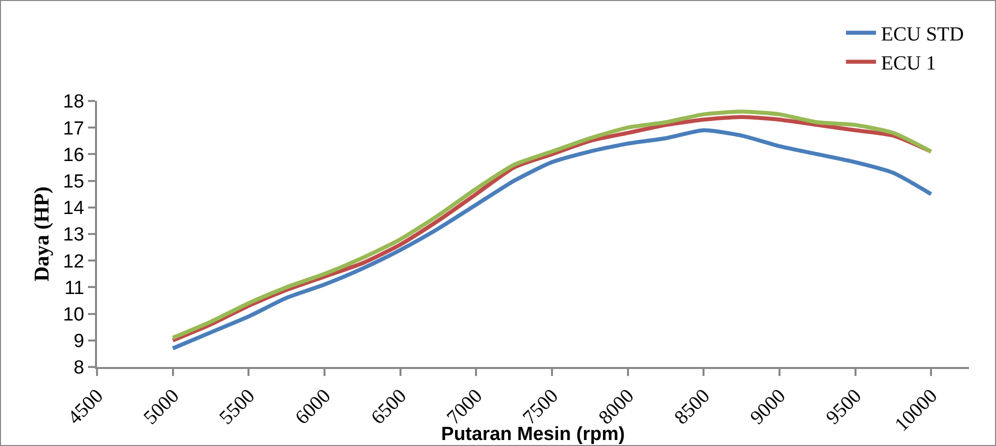  I want to click on y-tick-label: 10, so click(73, 315).